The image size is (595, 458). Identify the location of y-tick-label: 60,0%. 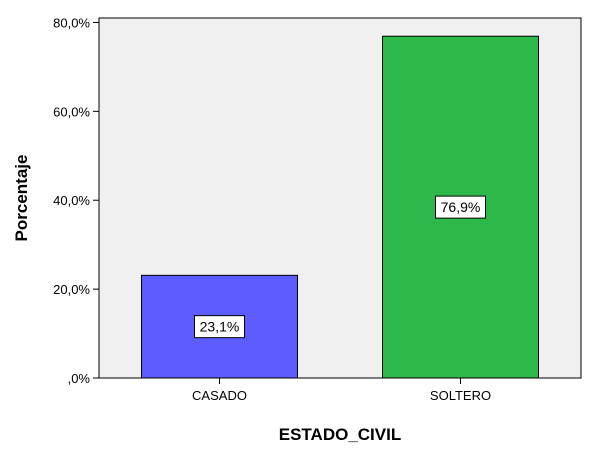
(71, 111).